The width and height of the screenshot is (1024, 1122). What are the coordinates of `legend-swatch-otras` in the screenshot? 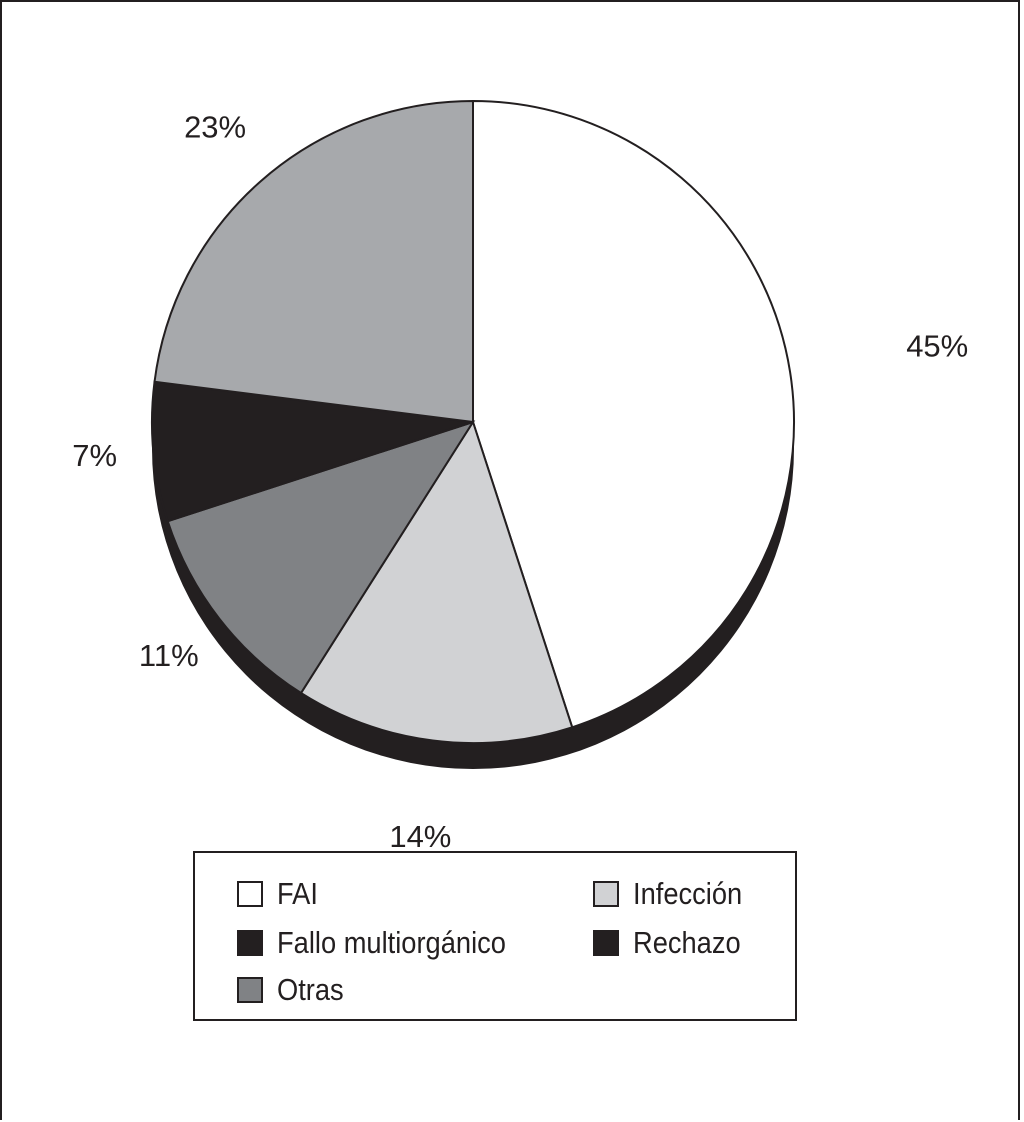 It's located at (250, 990).